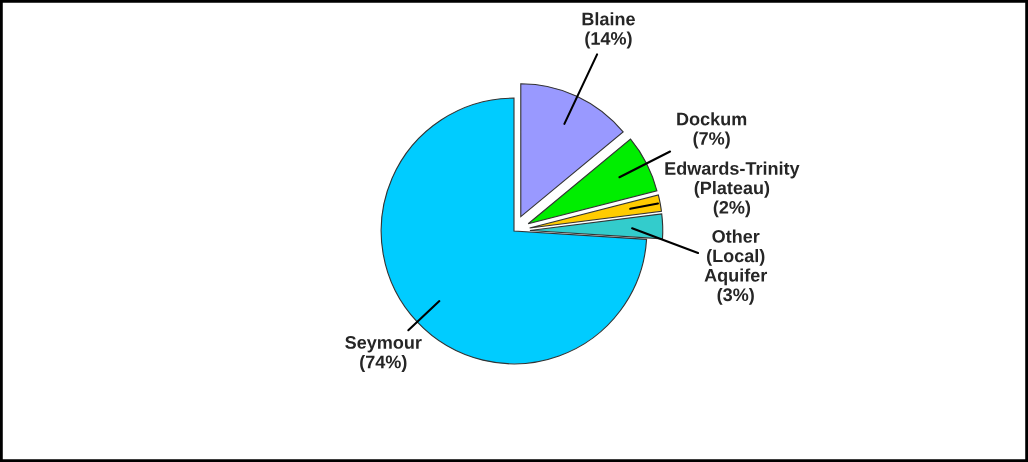  What do you see at coordinates (383, 344) in the screenshot?
I see `slice-label: Seymour` at bounding box center [383, 344].